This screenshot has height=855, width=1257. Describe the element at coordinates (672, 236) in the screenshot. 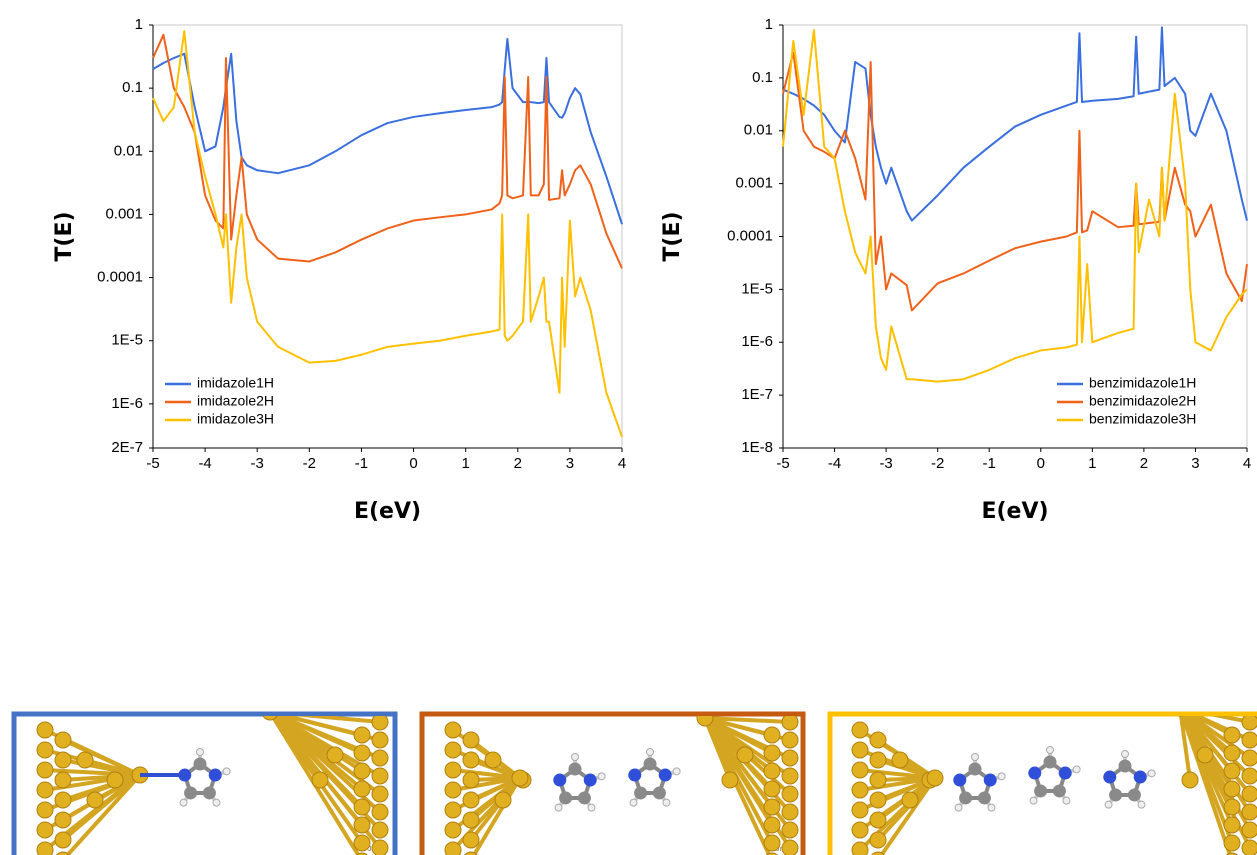

I see `y-axis-title: T(E)` at that location.